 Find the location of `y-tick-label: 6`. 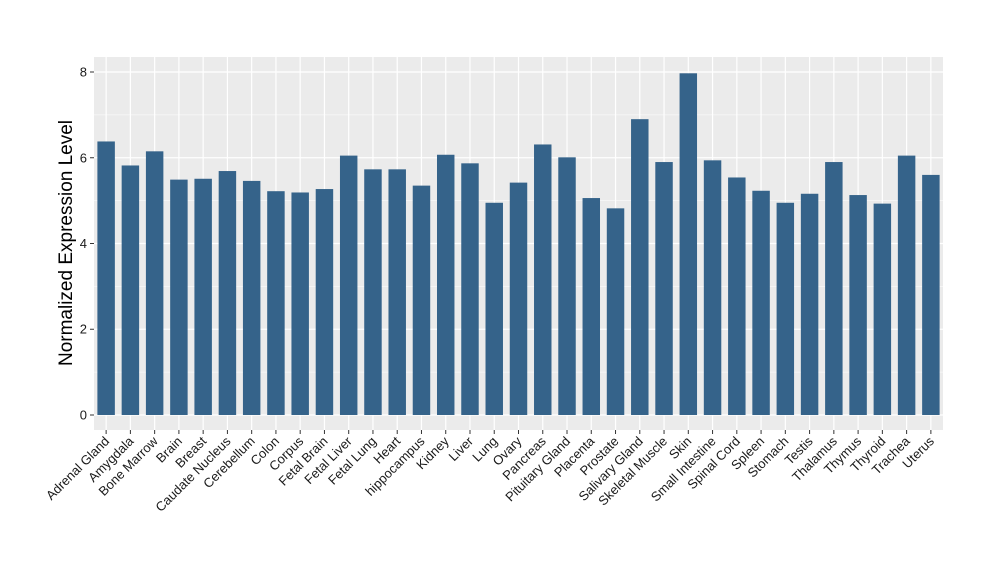

y-tick-label: 6 is located at coordinates (83, 157).